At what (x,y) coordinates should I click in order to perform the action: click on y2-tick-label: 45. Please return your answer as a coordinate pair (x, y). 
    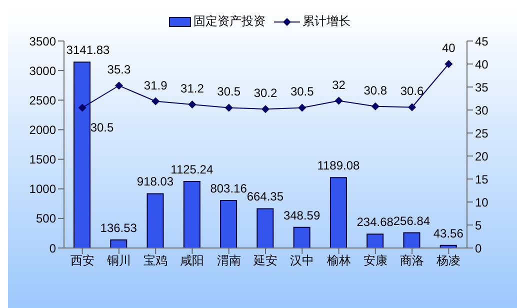
    Looking at the image, I should click on (482, 41).